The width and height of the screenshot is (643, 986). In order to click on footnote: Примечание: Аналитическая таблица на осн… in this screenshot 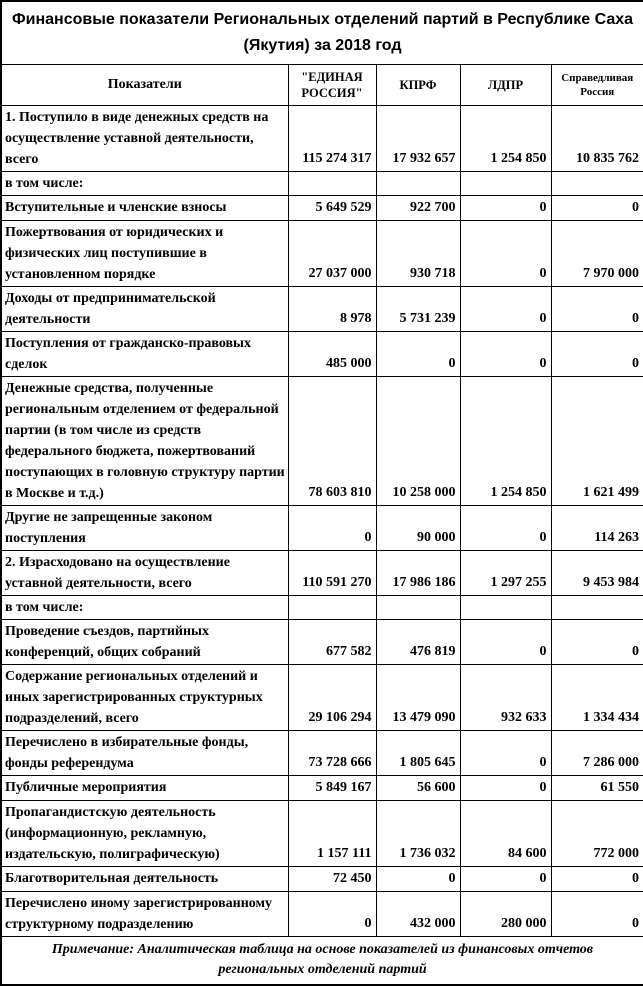, I will do `click(321, 961)`.